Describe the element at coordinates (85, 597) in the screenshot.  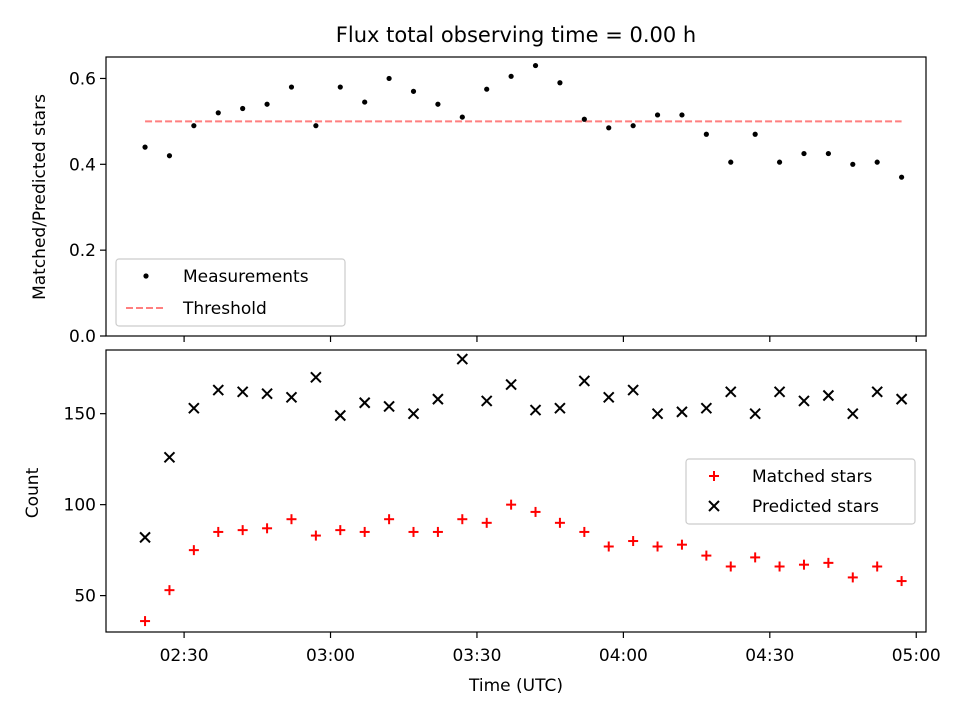
I see `bottom-y-tick-label: 50` at that location.